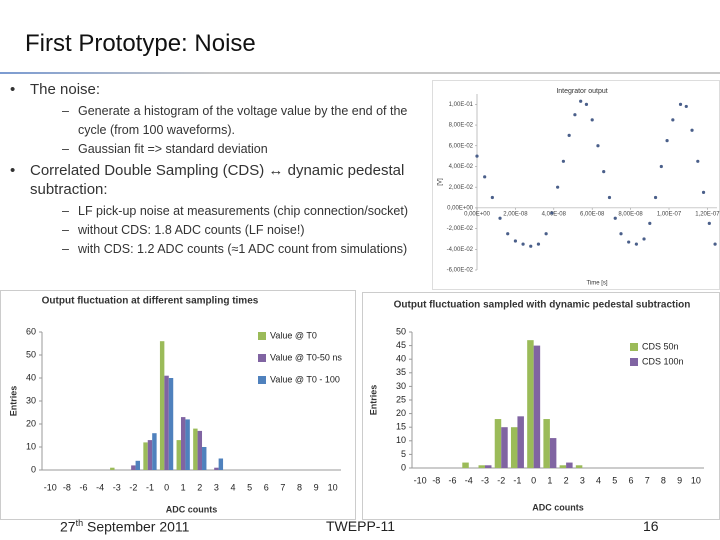  What do you see at coordinates (140, 43) in the screenshot?
I see `slide-title: First Prototype: Noise` at bounding box center [140, 43].